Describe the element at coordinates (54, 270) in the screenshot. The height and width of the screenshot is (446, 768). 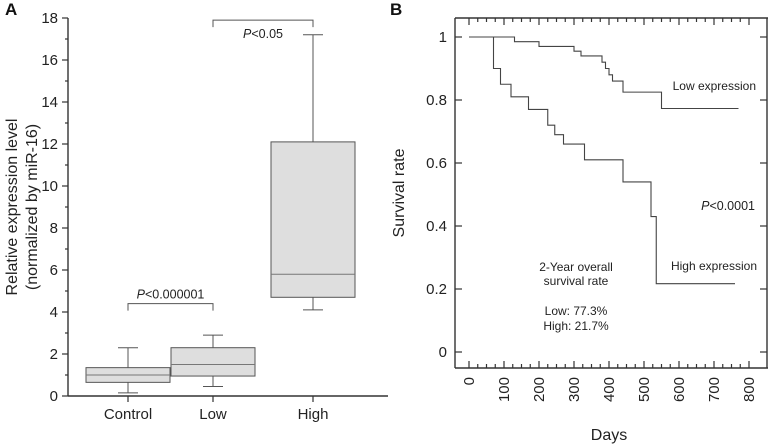
I see `panel-a-y-tick-label: 6` at that location.